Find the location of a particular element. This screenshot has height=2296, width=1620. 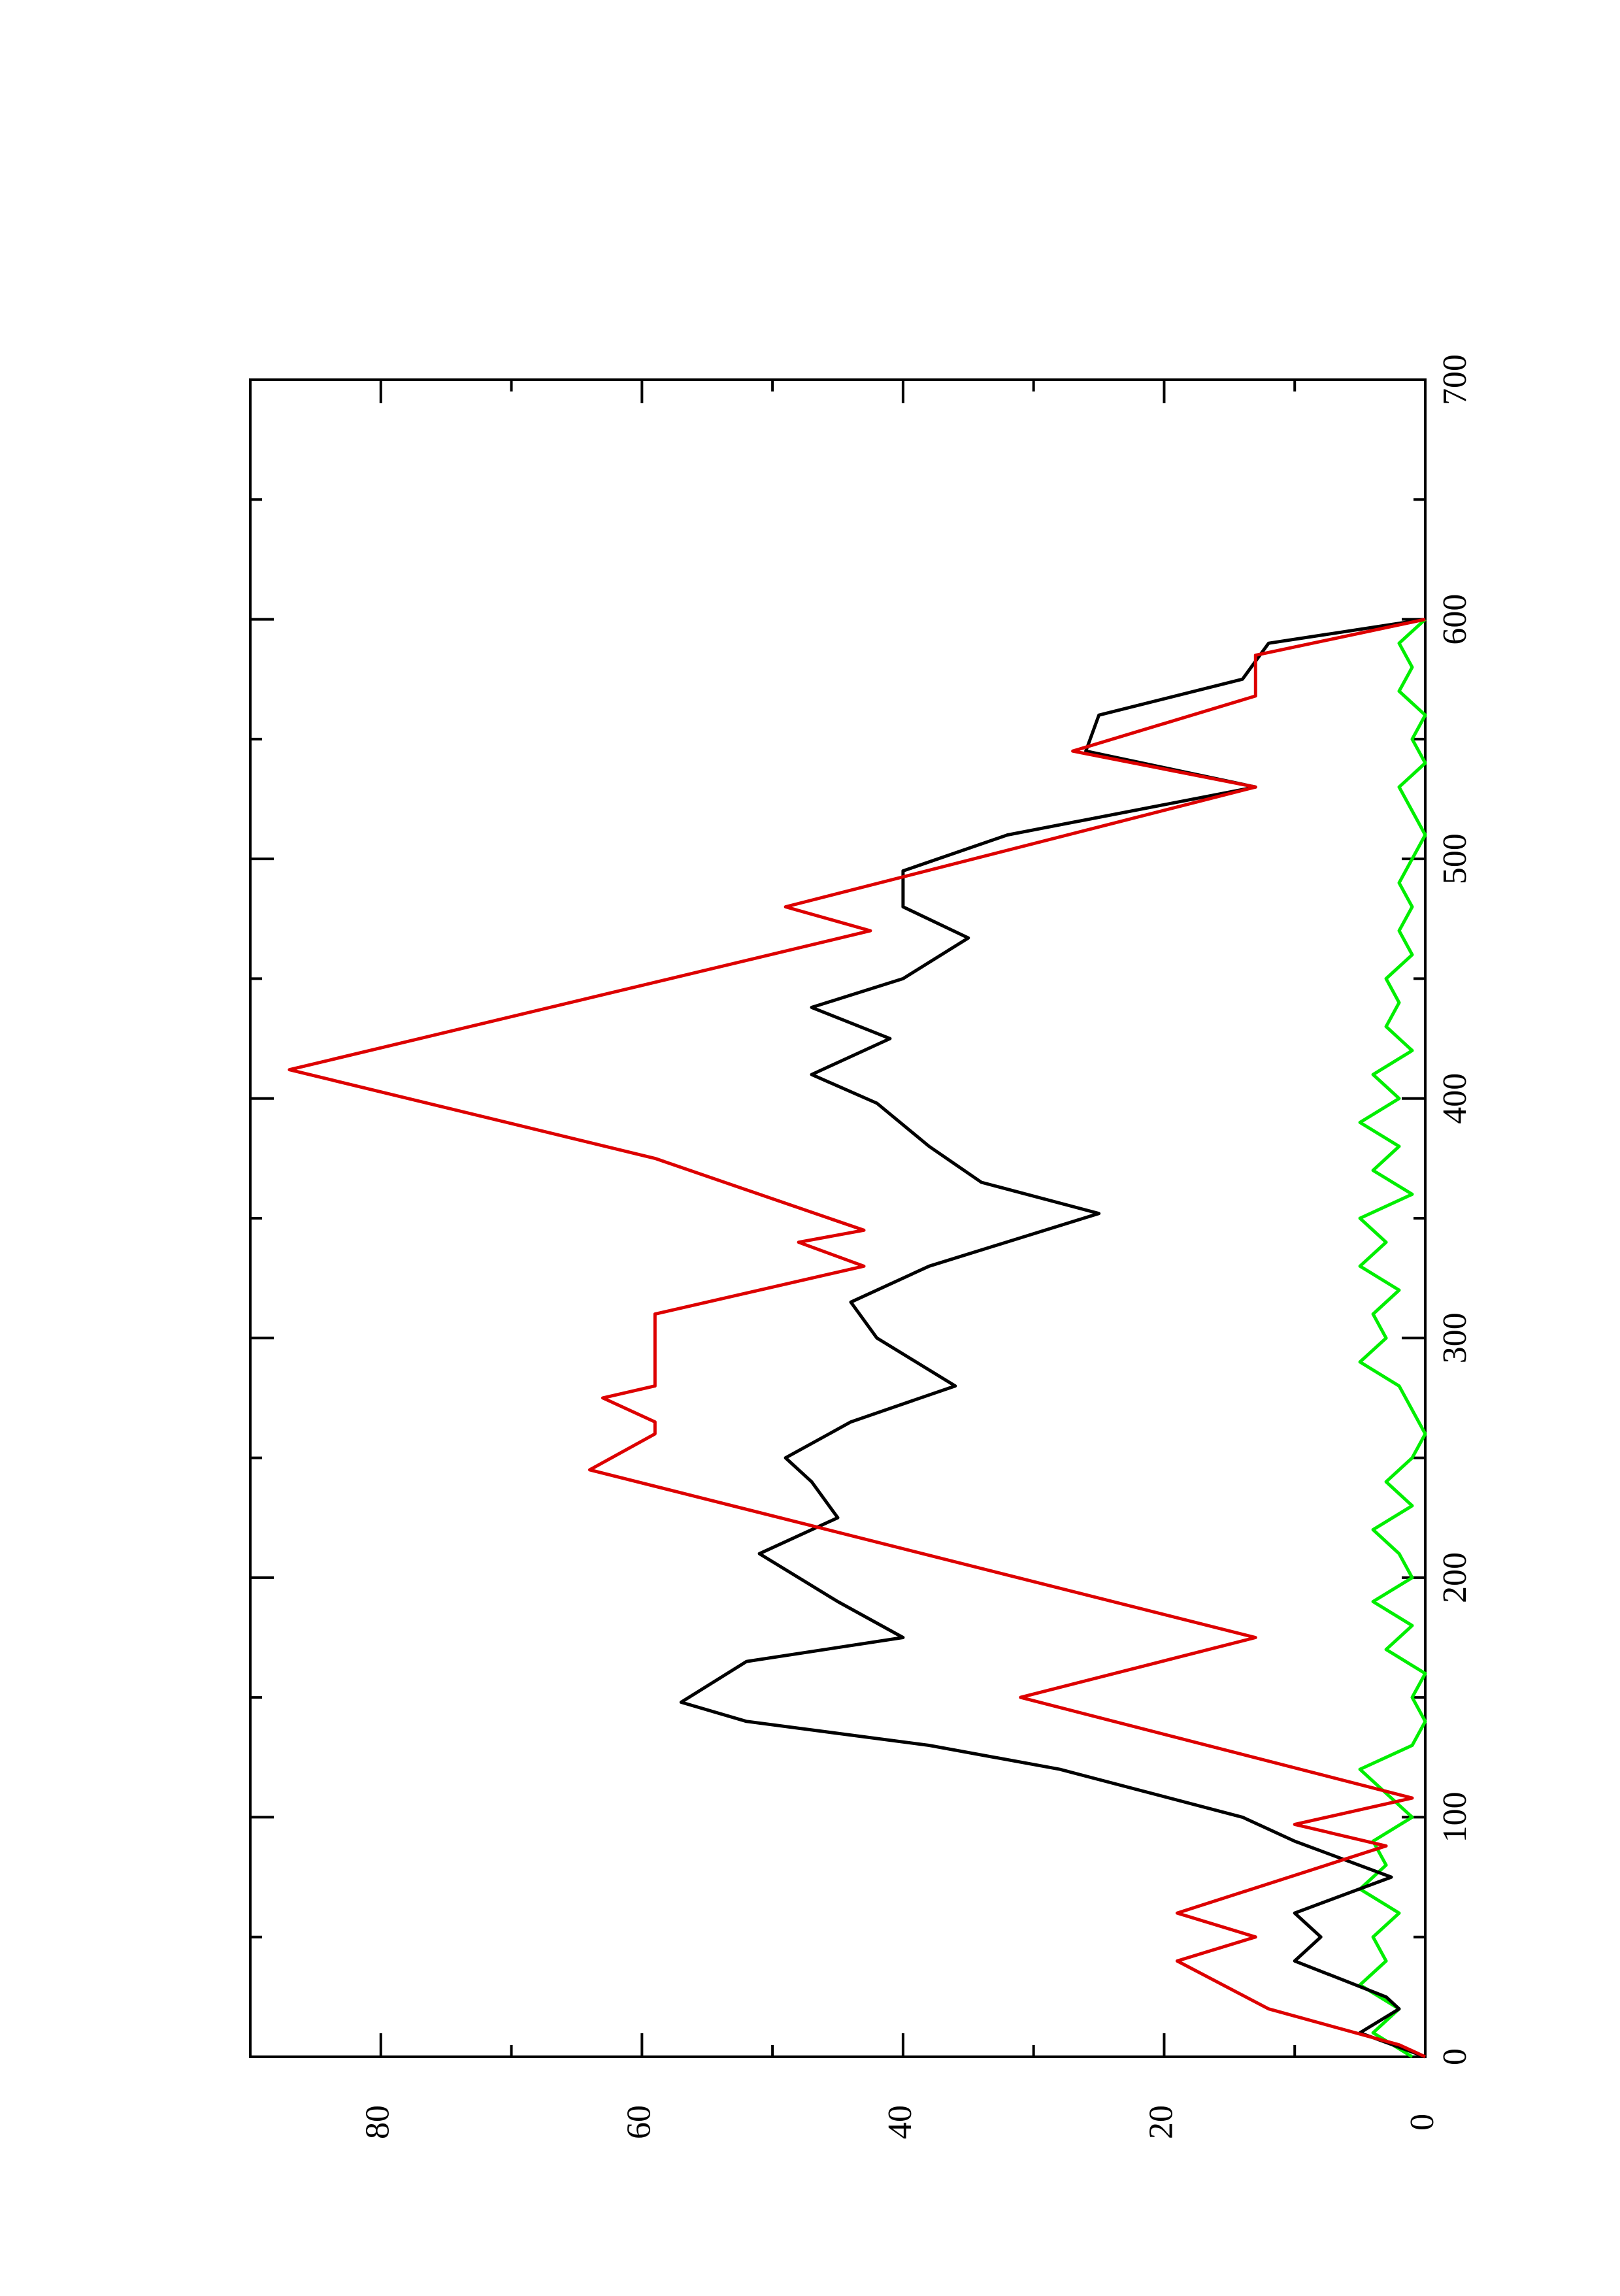

x-tick-label: 300 is located at coordinates (1455, 1337).